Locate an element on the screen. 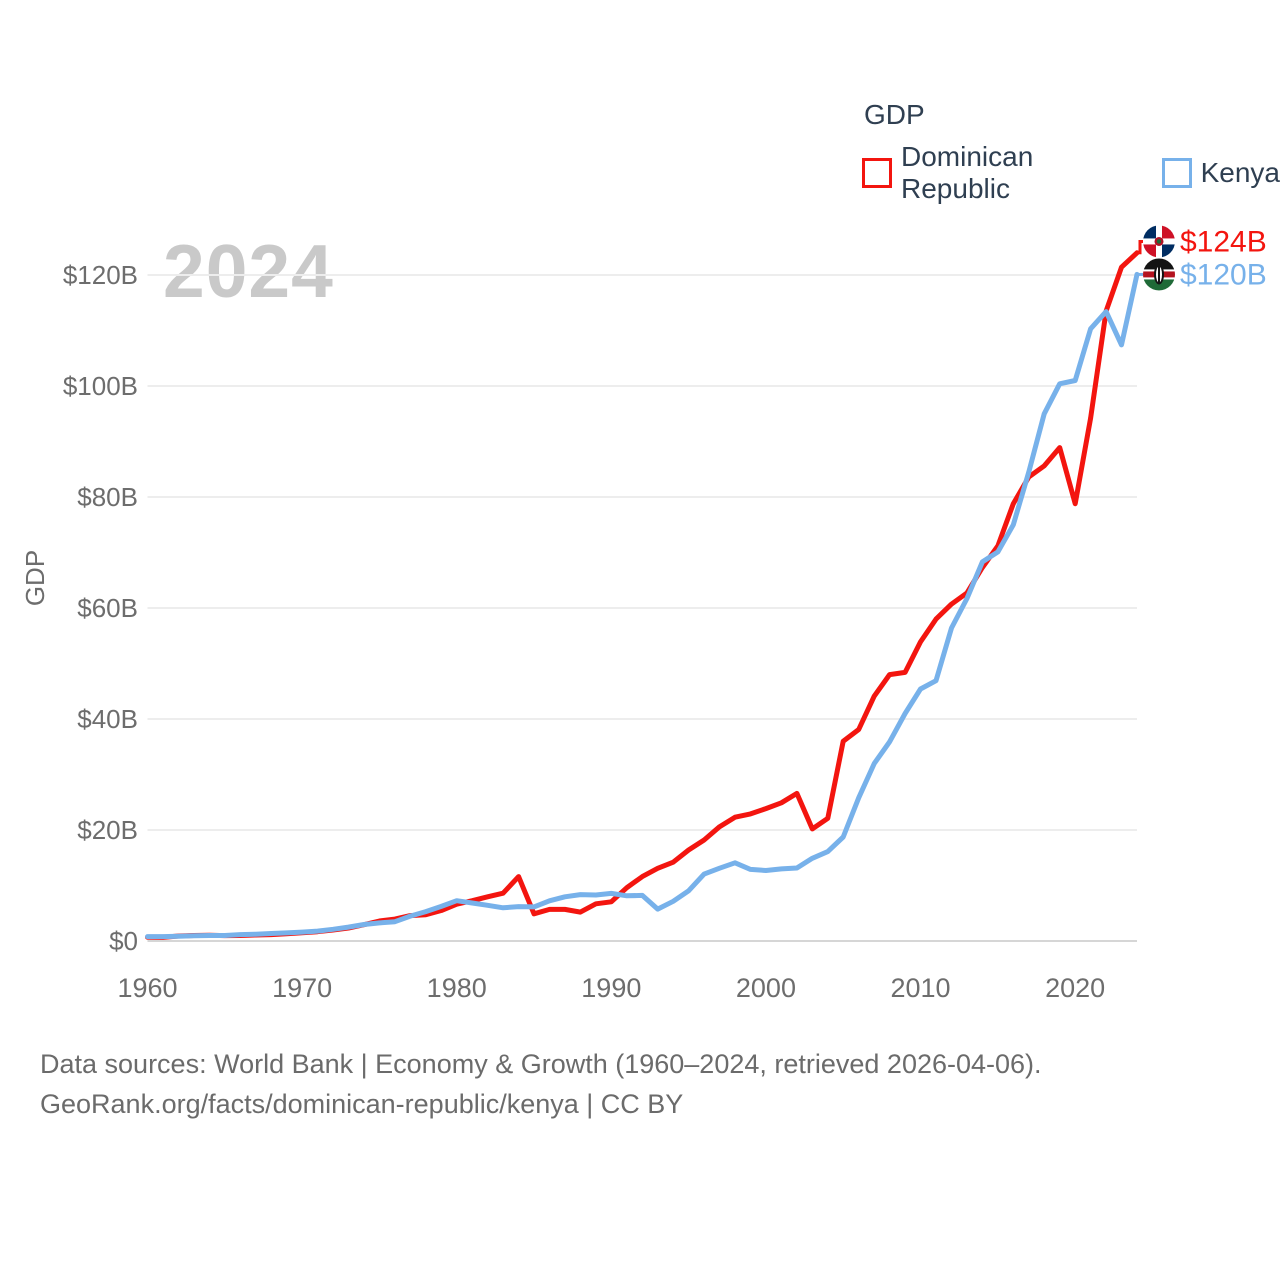  x-tick-label: 1980 is located at coordinates (457, 988).